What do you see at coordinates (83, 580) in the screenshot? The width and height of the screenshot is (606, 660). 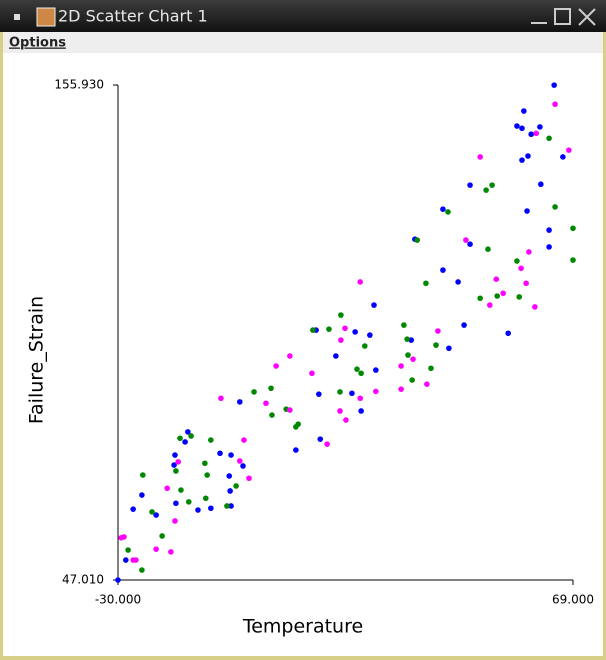 I see `y-tick-label: 47.010` at bounding box center [83, 580].